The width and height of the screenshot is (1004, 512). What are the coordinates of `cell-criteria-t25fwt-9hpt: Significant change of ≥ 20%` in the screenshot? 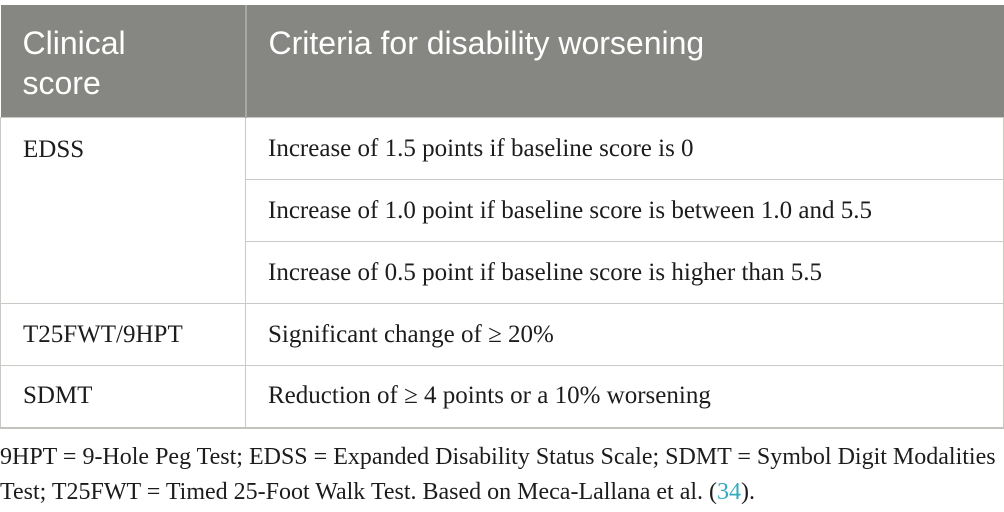 It's located at (624, 334).